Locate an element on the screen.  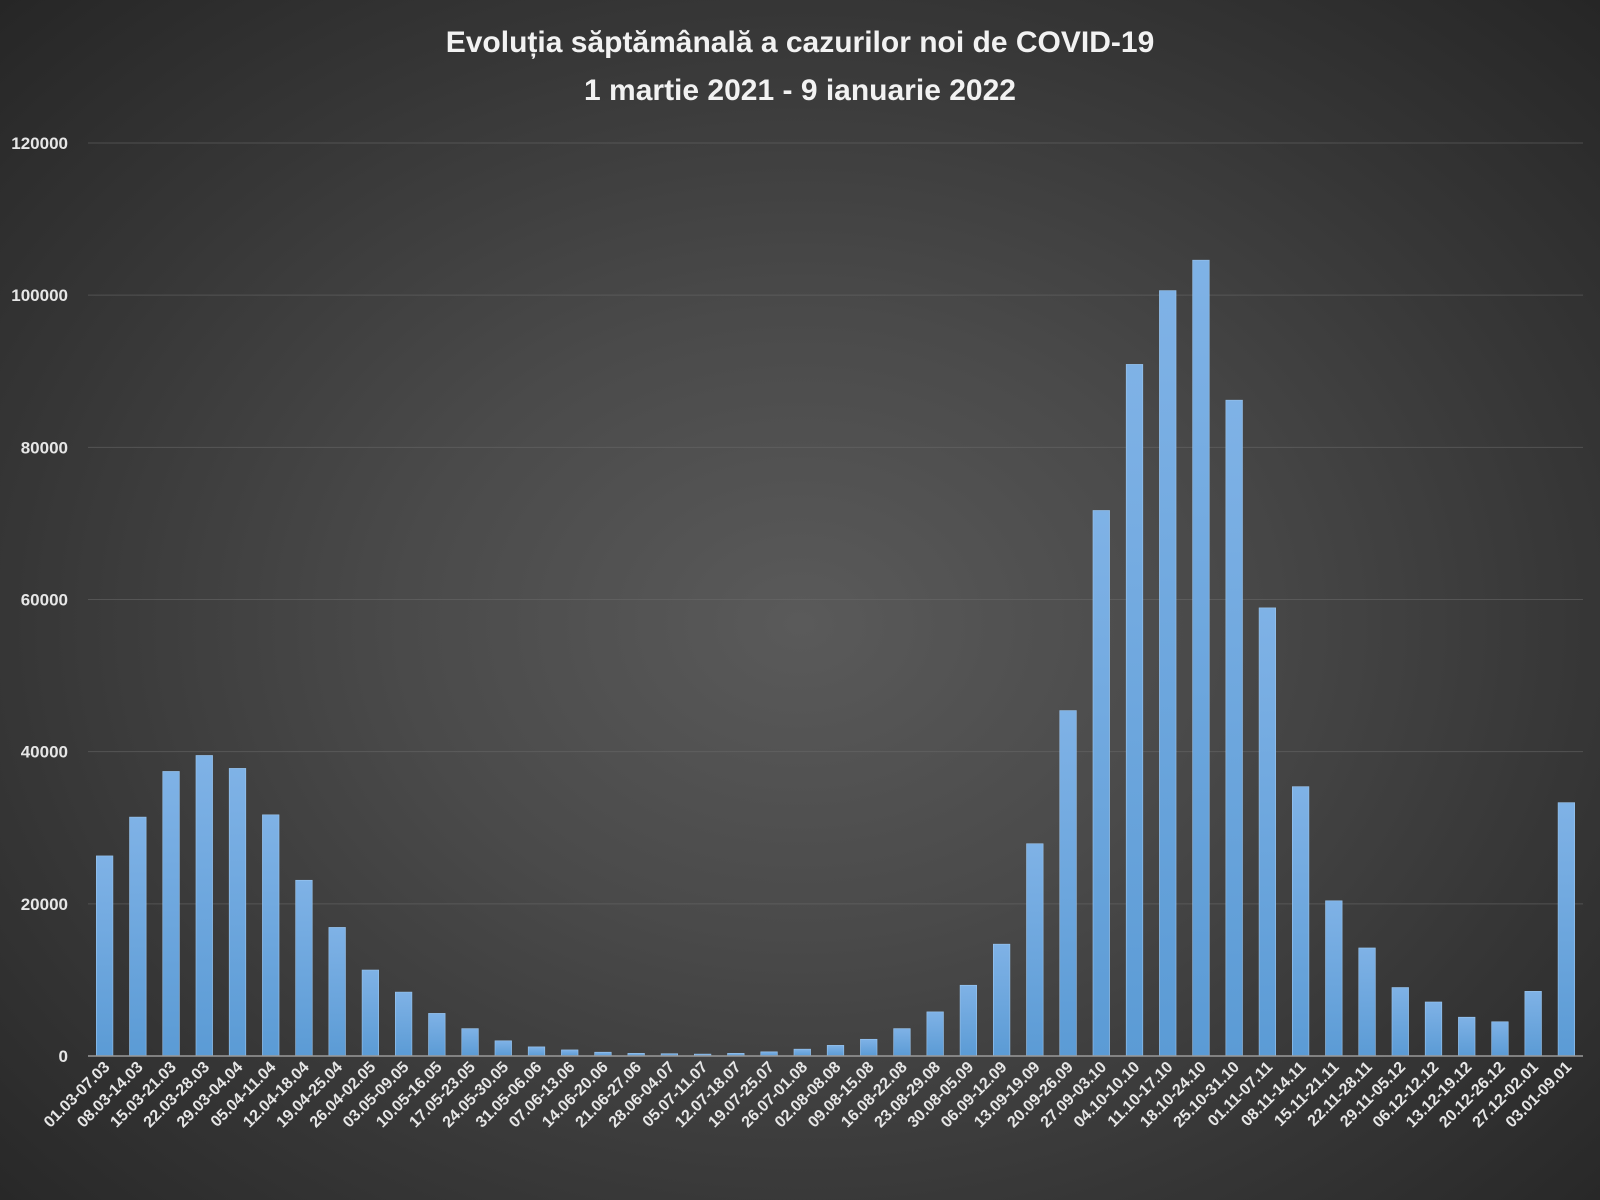
y-tick-label: 0 is located at coordinates (63, 1056).